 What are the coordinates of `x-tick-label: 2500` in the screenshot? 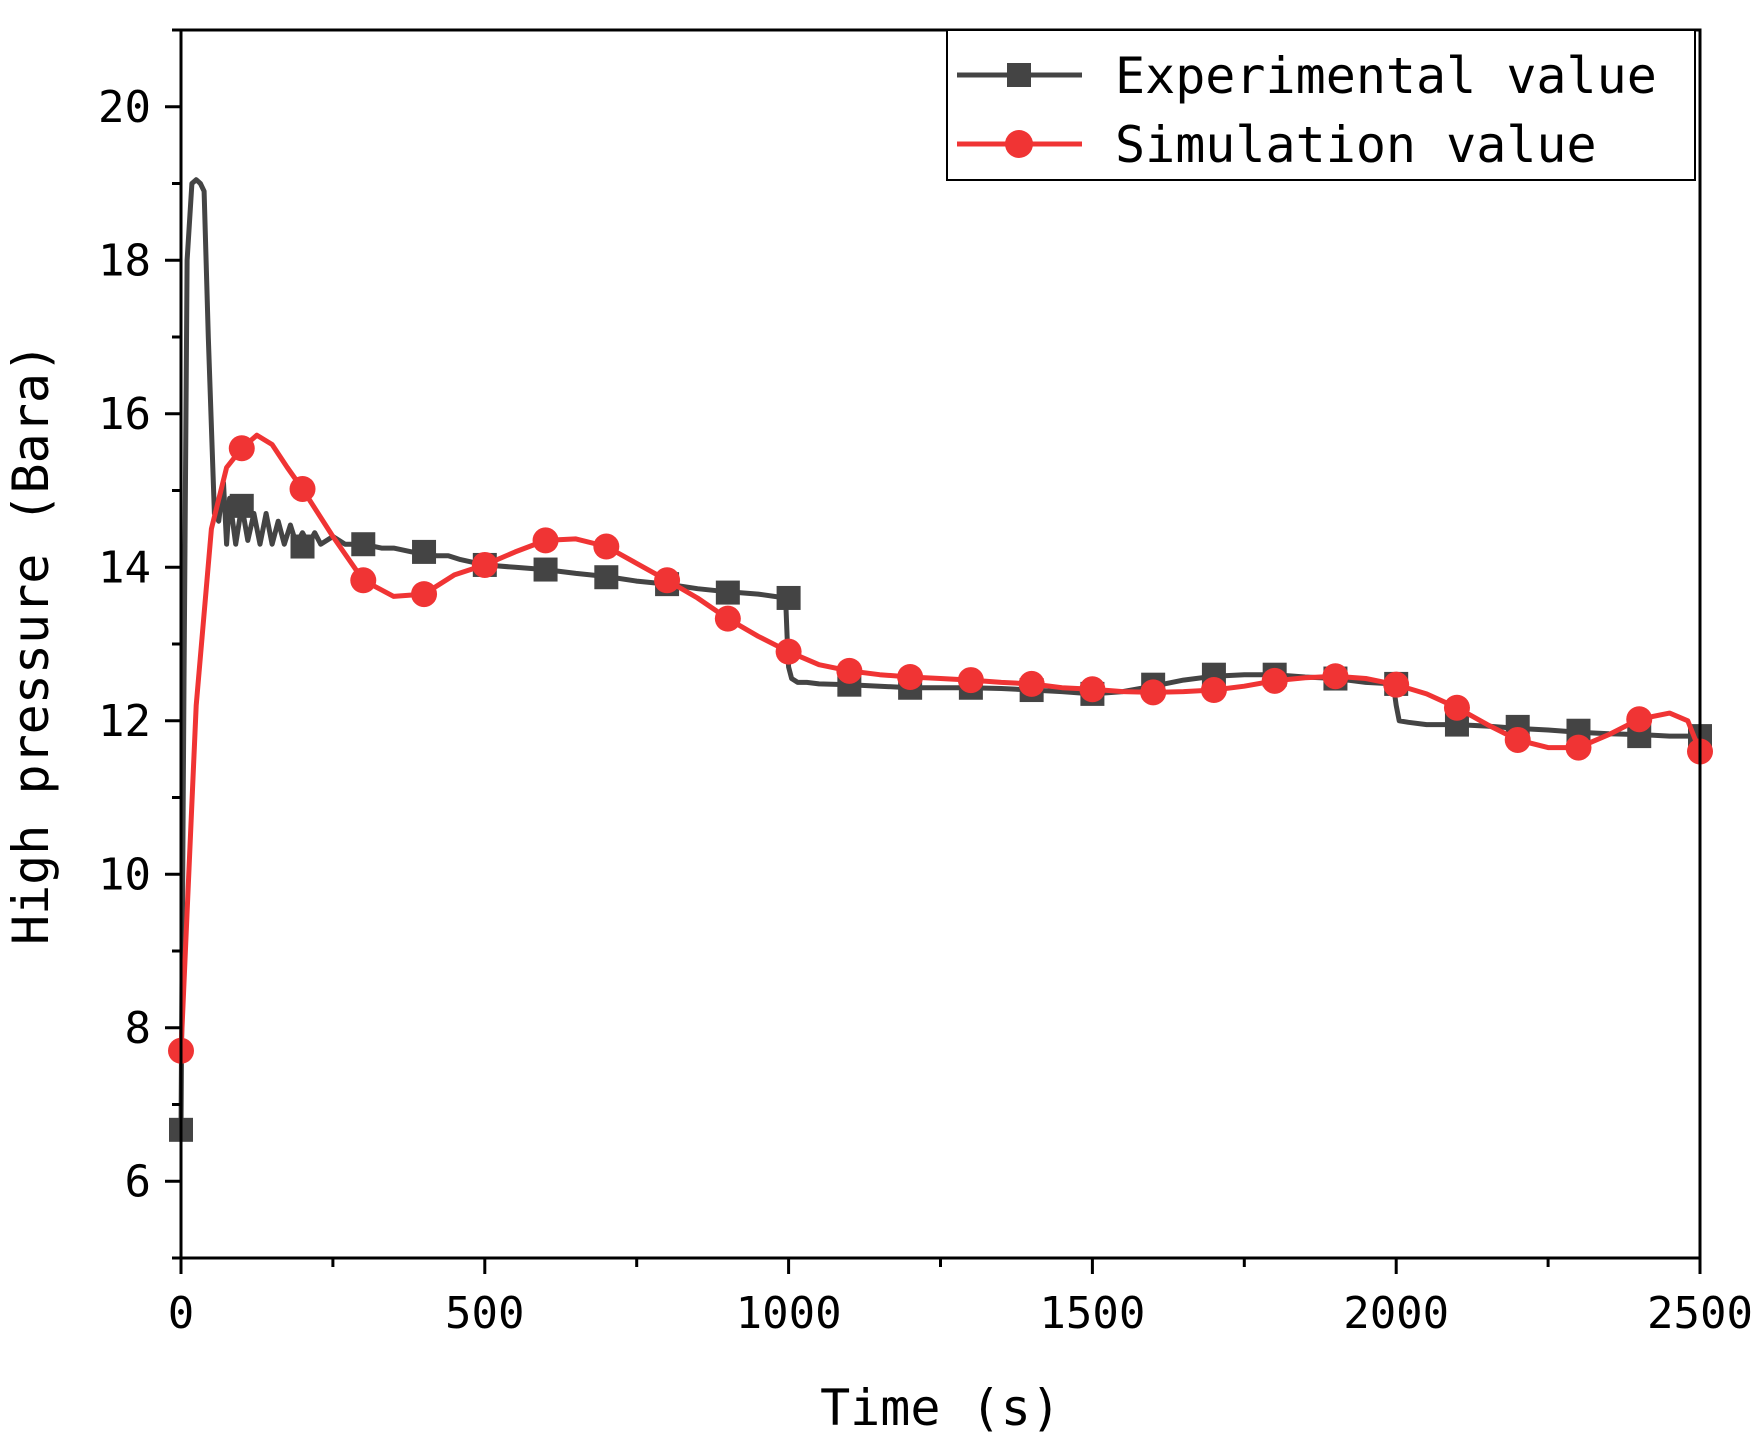 It's located at (1700, 1313).